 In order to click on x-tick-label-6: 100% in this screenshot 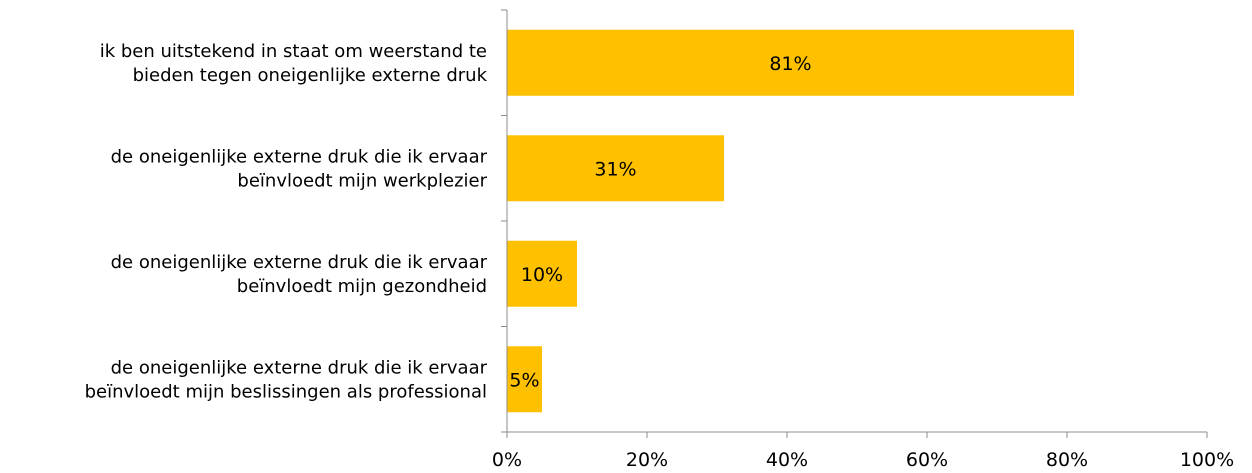, I will do `click(1207, 460)`.